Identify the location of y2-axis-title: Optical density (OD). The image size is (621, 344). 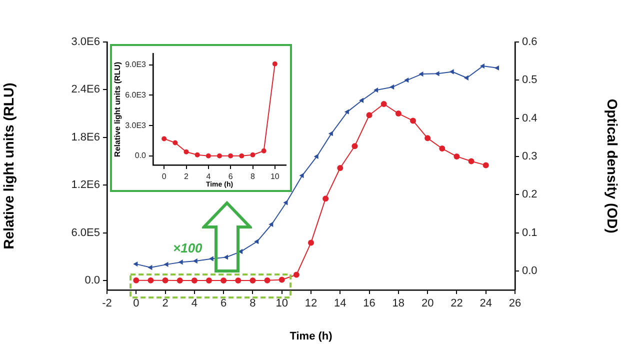
(612, 166).